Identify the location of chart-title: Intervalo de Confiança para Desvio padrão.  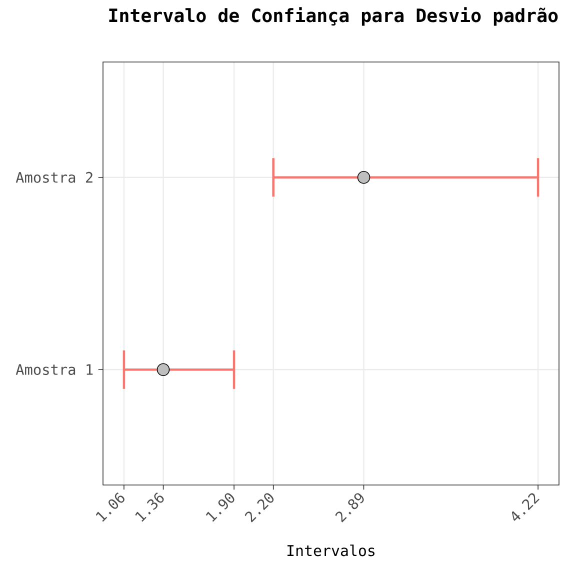
(333, 16).